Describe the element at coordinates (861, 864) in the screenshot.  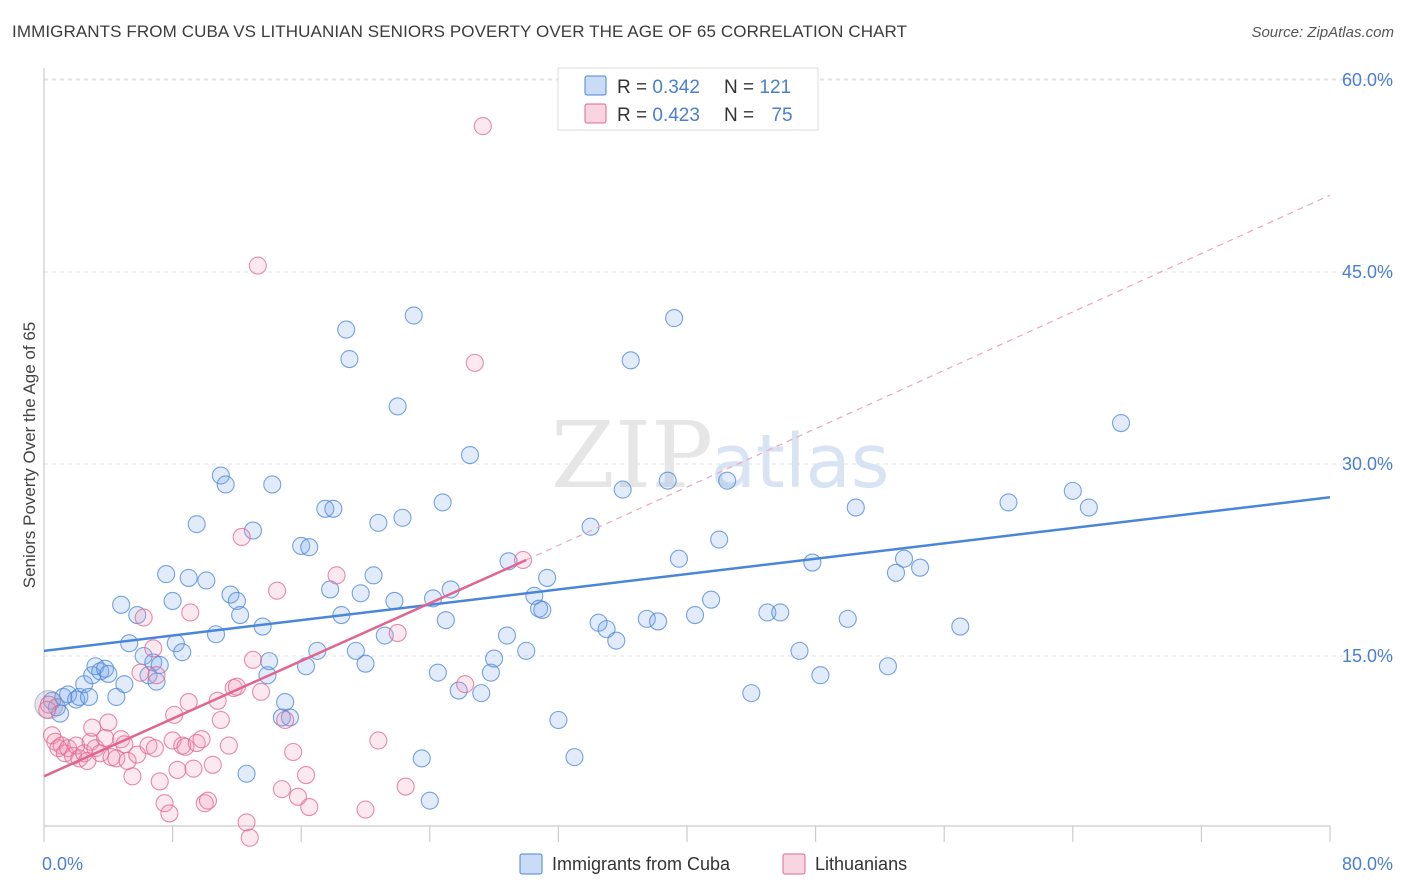
I see `bottom-legend-label-lithuanians: Lithuanians` at that location.